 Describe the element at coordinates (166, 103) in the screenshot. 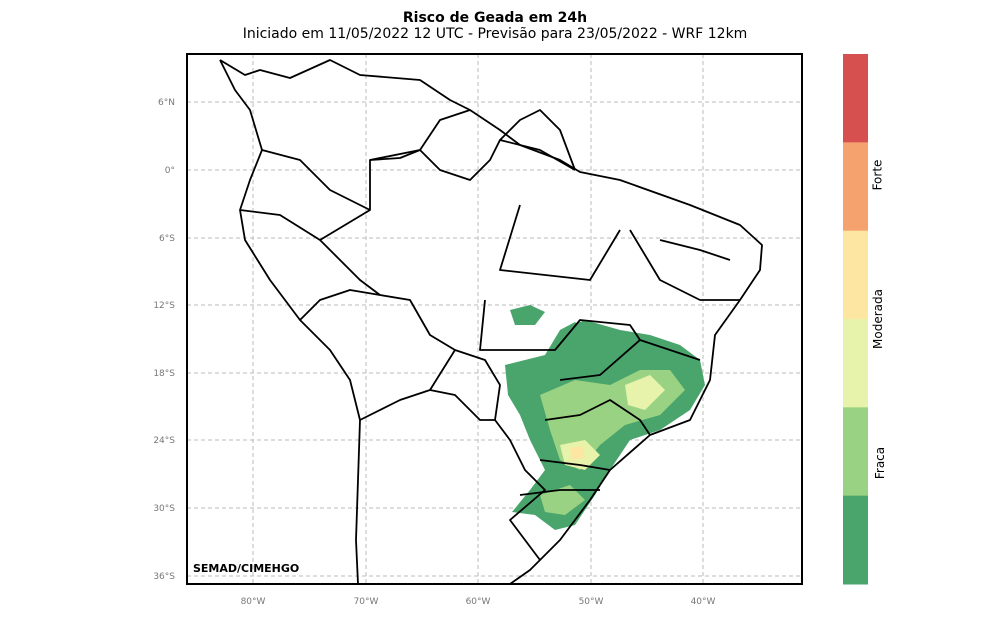

I see `lat-tick: 6°N` at that location.